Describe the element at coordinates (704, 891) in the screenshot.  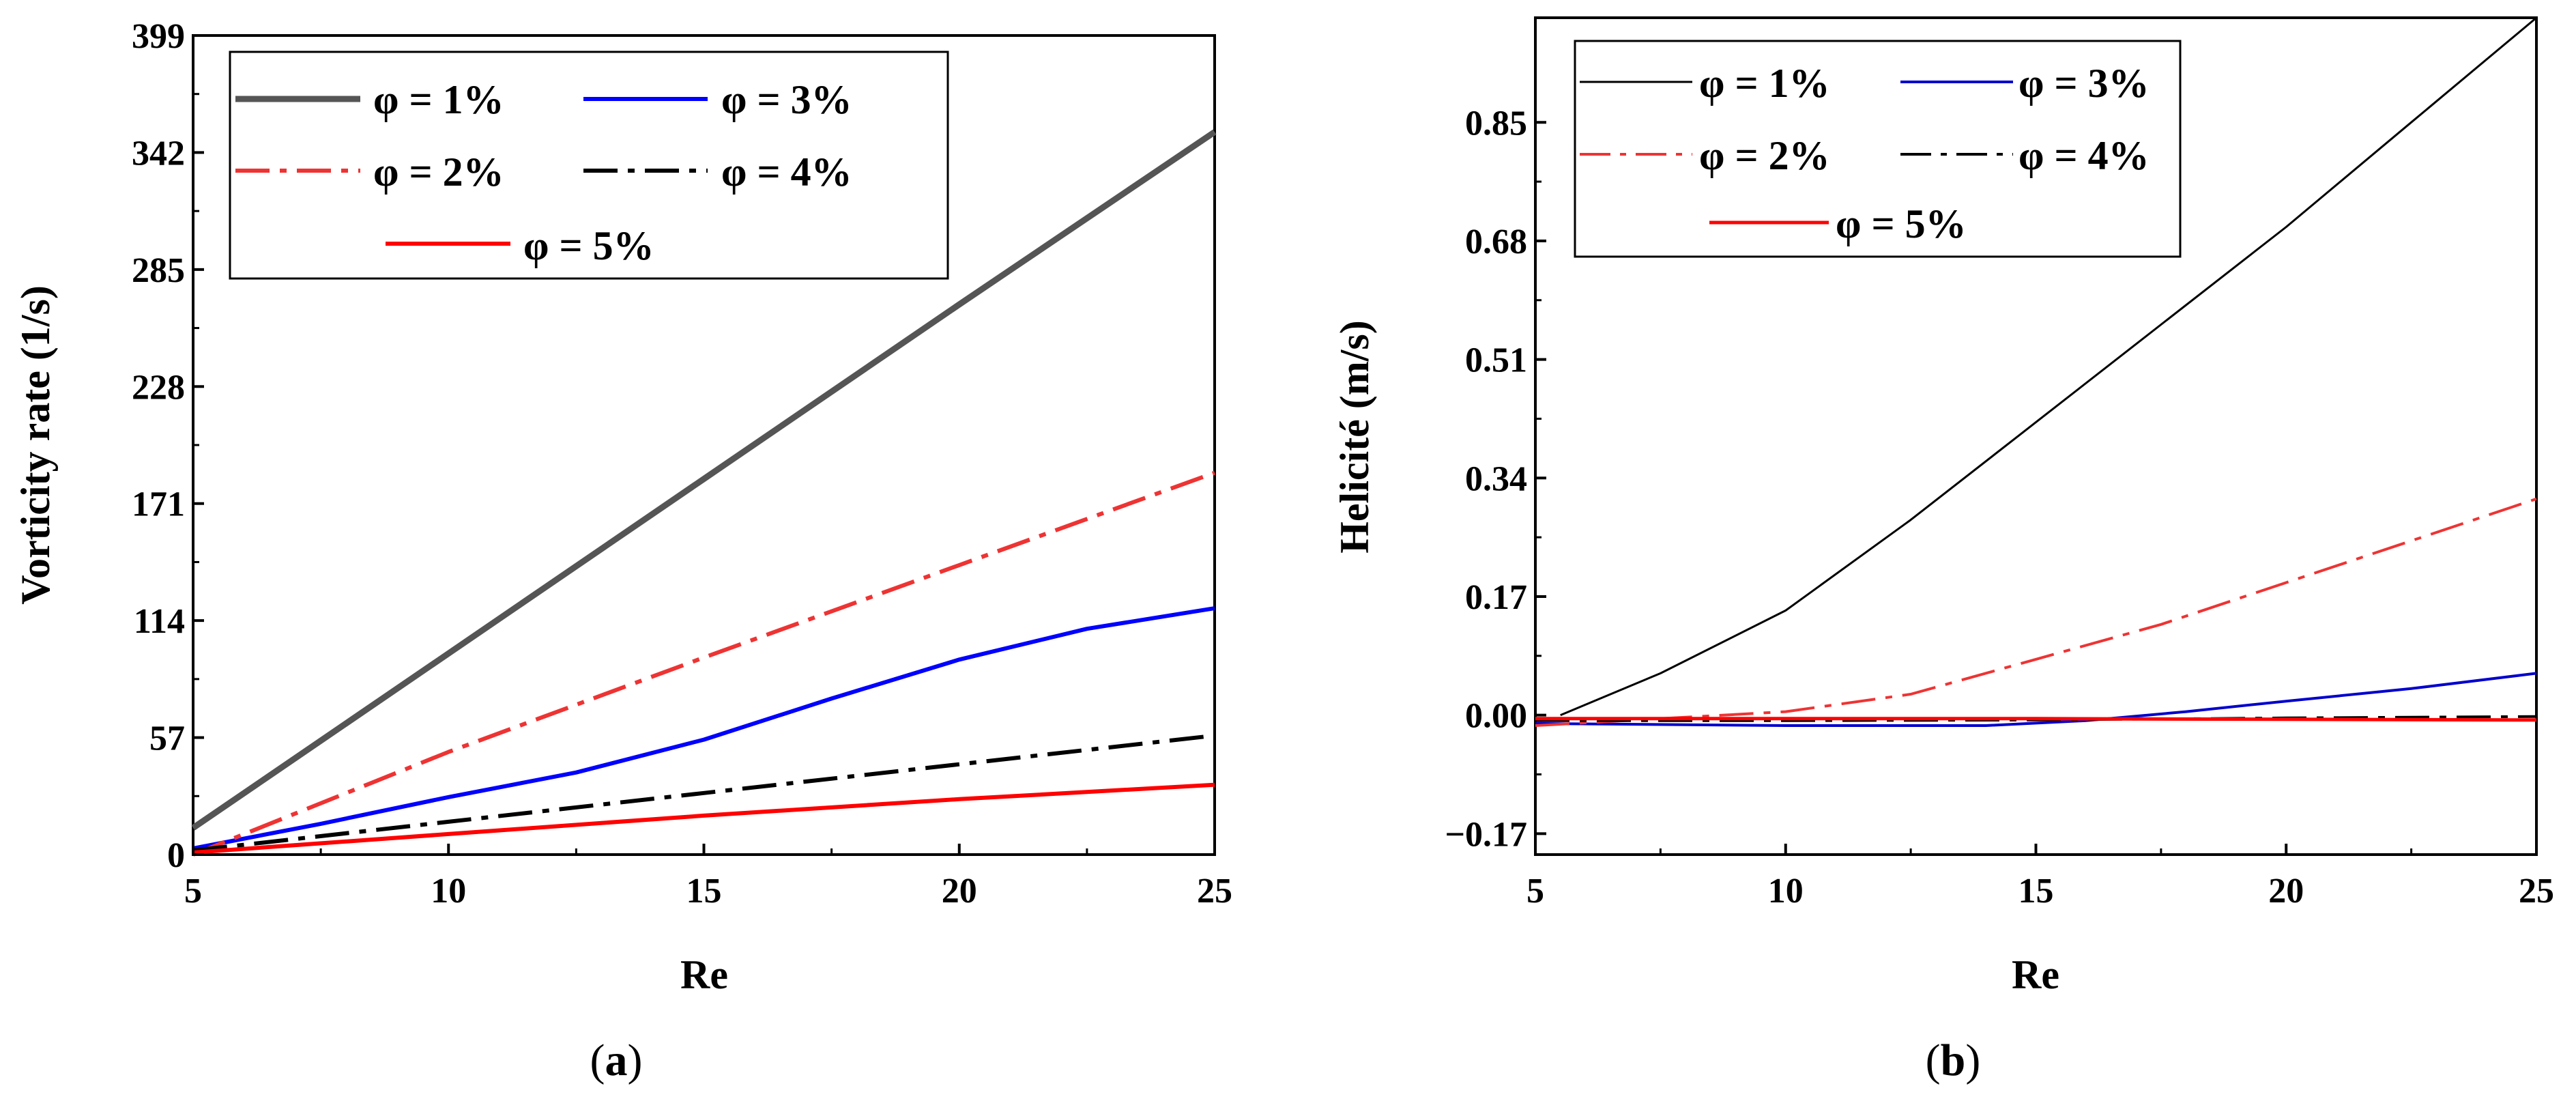
I see `panel-a-x-tick-label: 15` at that location.